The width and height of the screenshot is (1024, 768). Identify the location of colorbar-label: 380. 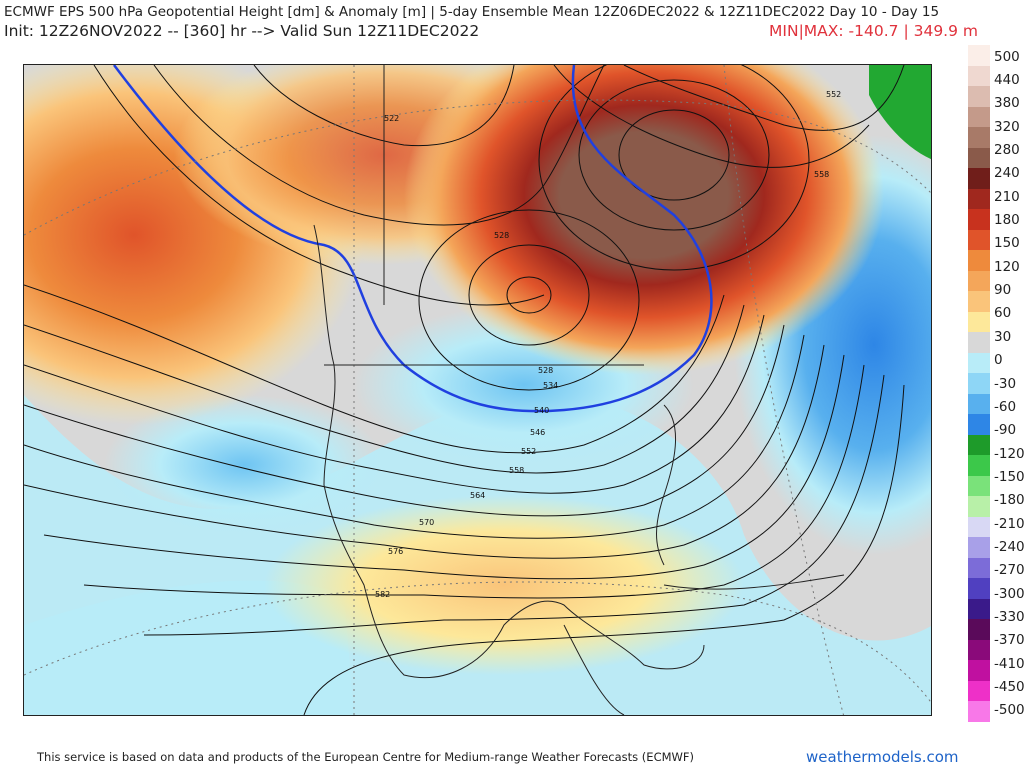
(1007, 103).